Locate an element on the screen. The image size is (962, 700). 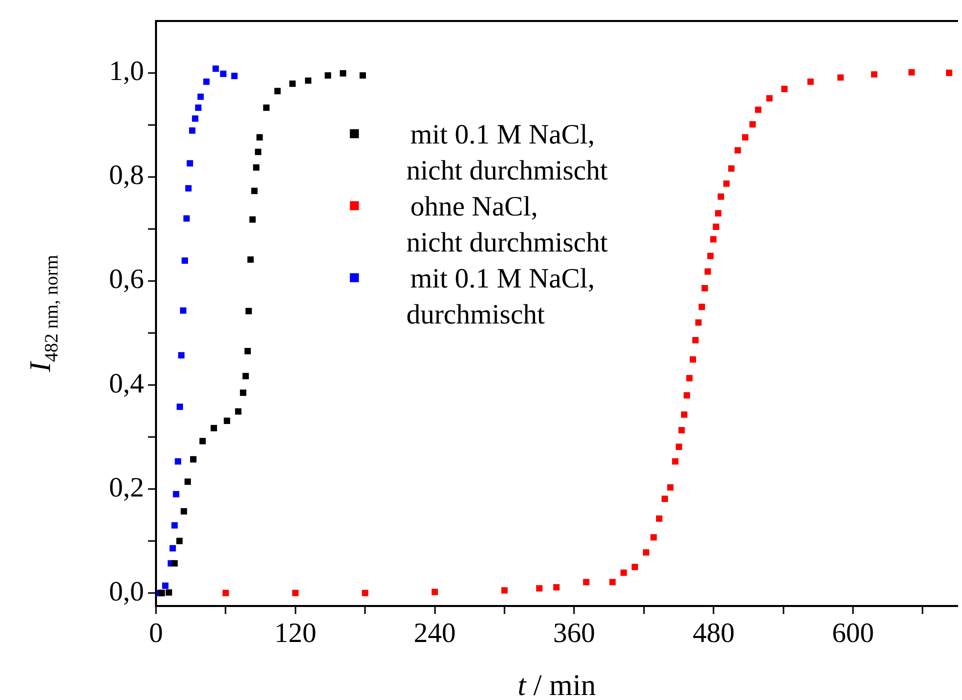
legend-label: mit 0.1 M NaCl, durchmischt is located at coordinates (500, 297).